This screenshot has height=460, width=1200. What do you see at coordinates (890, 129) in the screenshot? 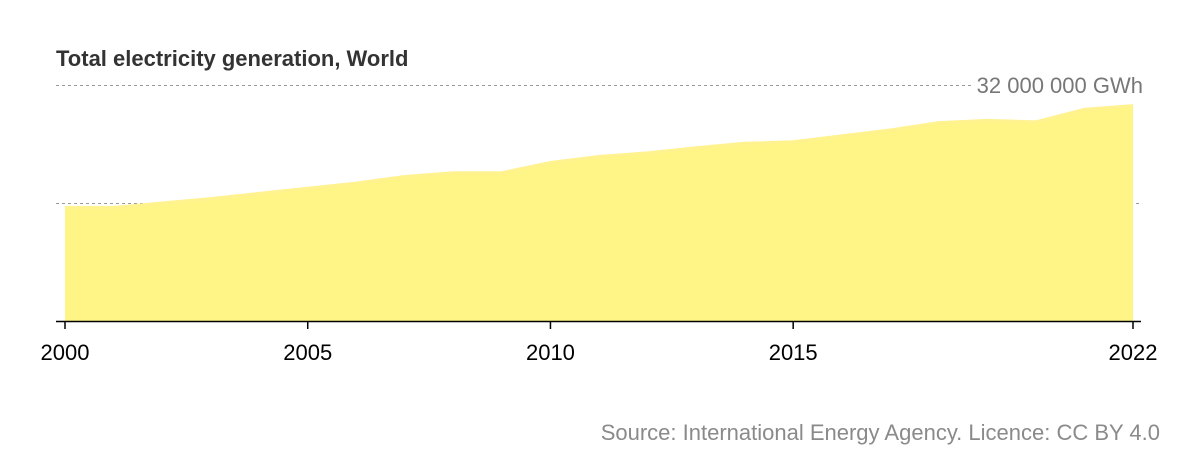
I see `data-point-2017` at bounding box center [890, 129].